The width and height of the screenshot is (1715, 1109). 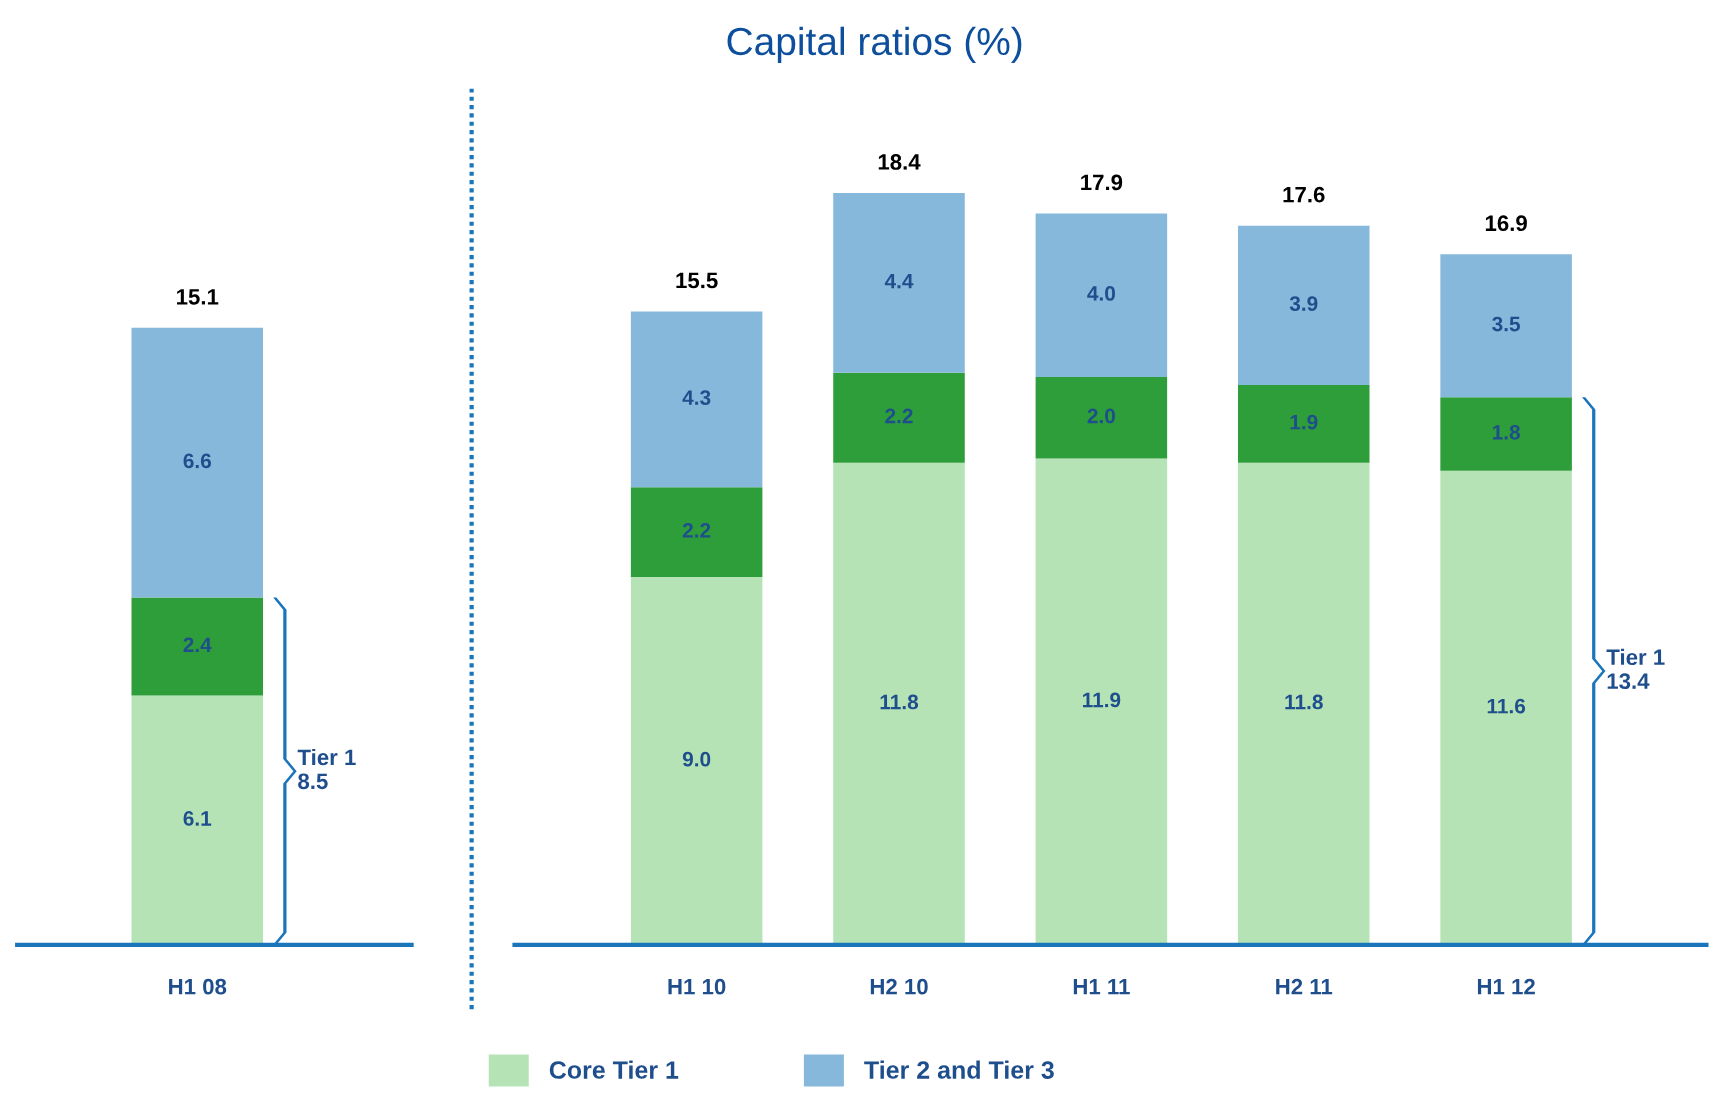 I want to click on x-tick-label: H2 10, so click(x=899, y=986).